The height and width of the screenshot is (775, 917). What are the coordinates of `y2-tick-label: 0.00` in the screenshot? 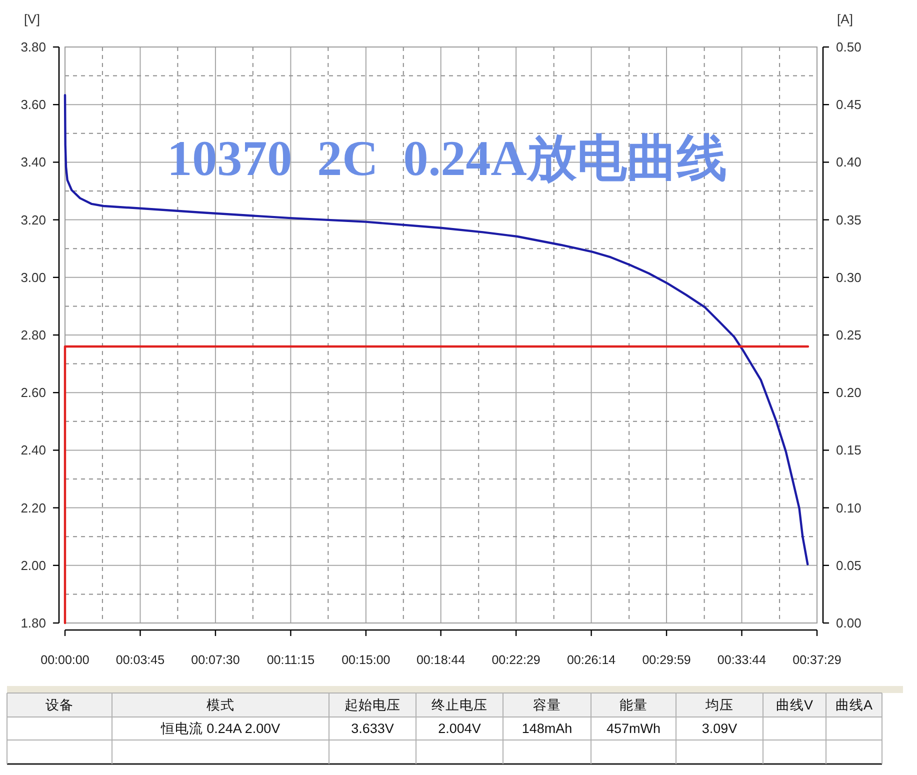 It's located at (849, 623).